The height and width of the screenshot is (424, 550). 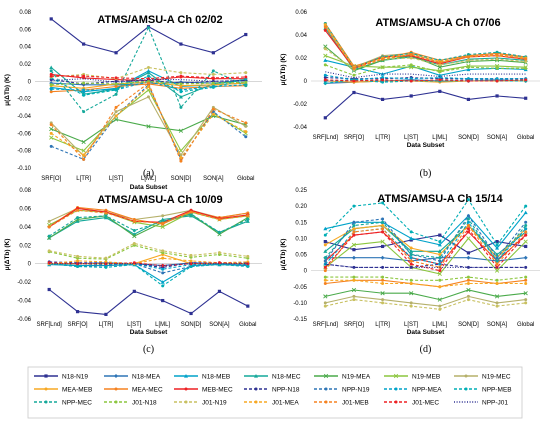 I want to click on series-j01-mea, so click(x=425, y=283).